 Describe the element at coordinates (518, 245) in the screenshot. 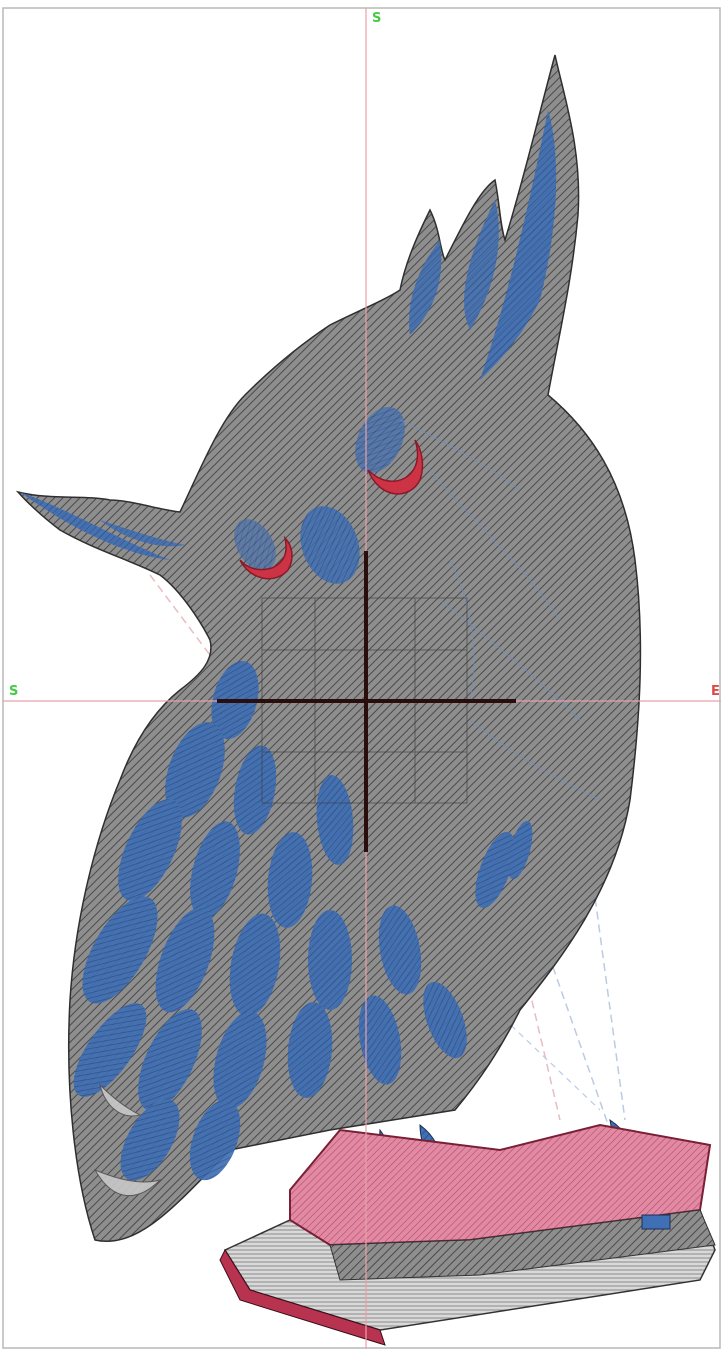

I see `ear-feathers-right` at that location.